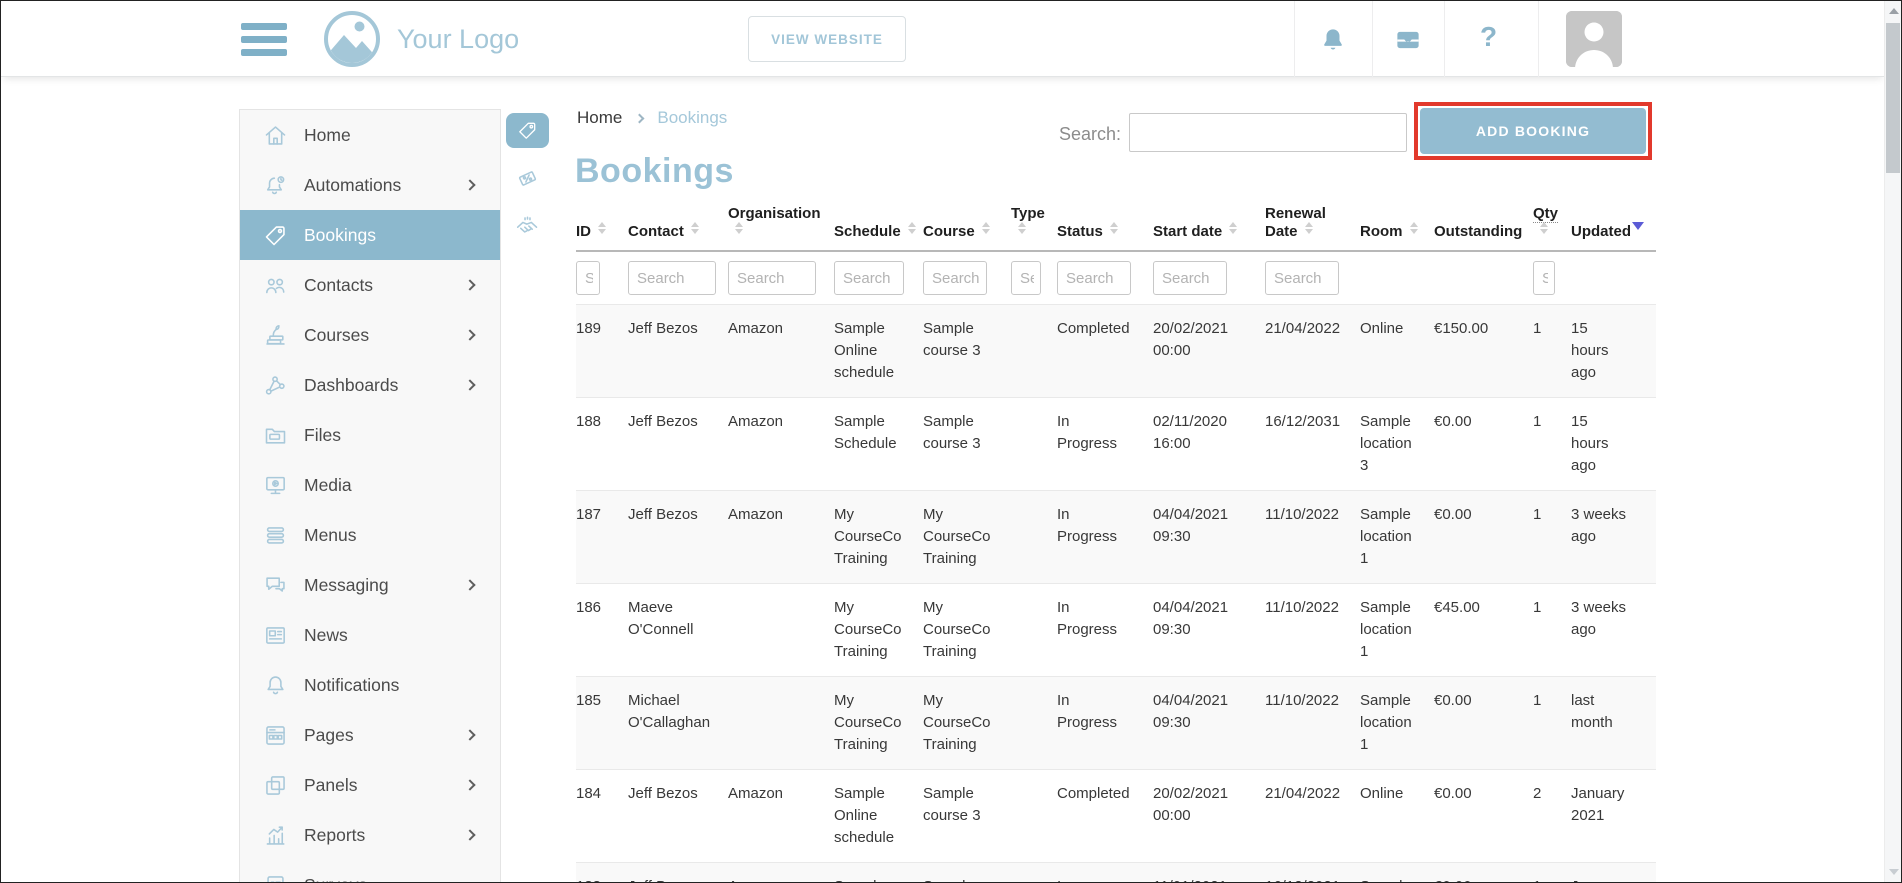  I want to click on sidebar-item-files: Files, so click(370, 435).